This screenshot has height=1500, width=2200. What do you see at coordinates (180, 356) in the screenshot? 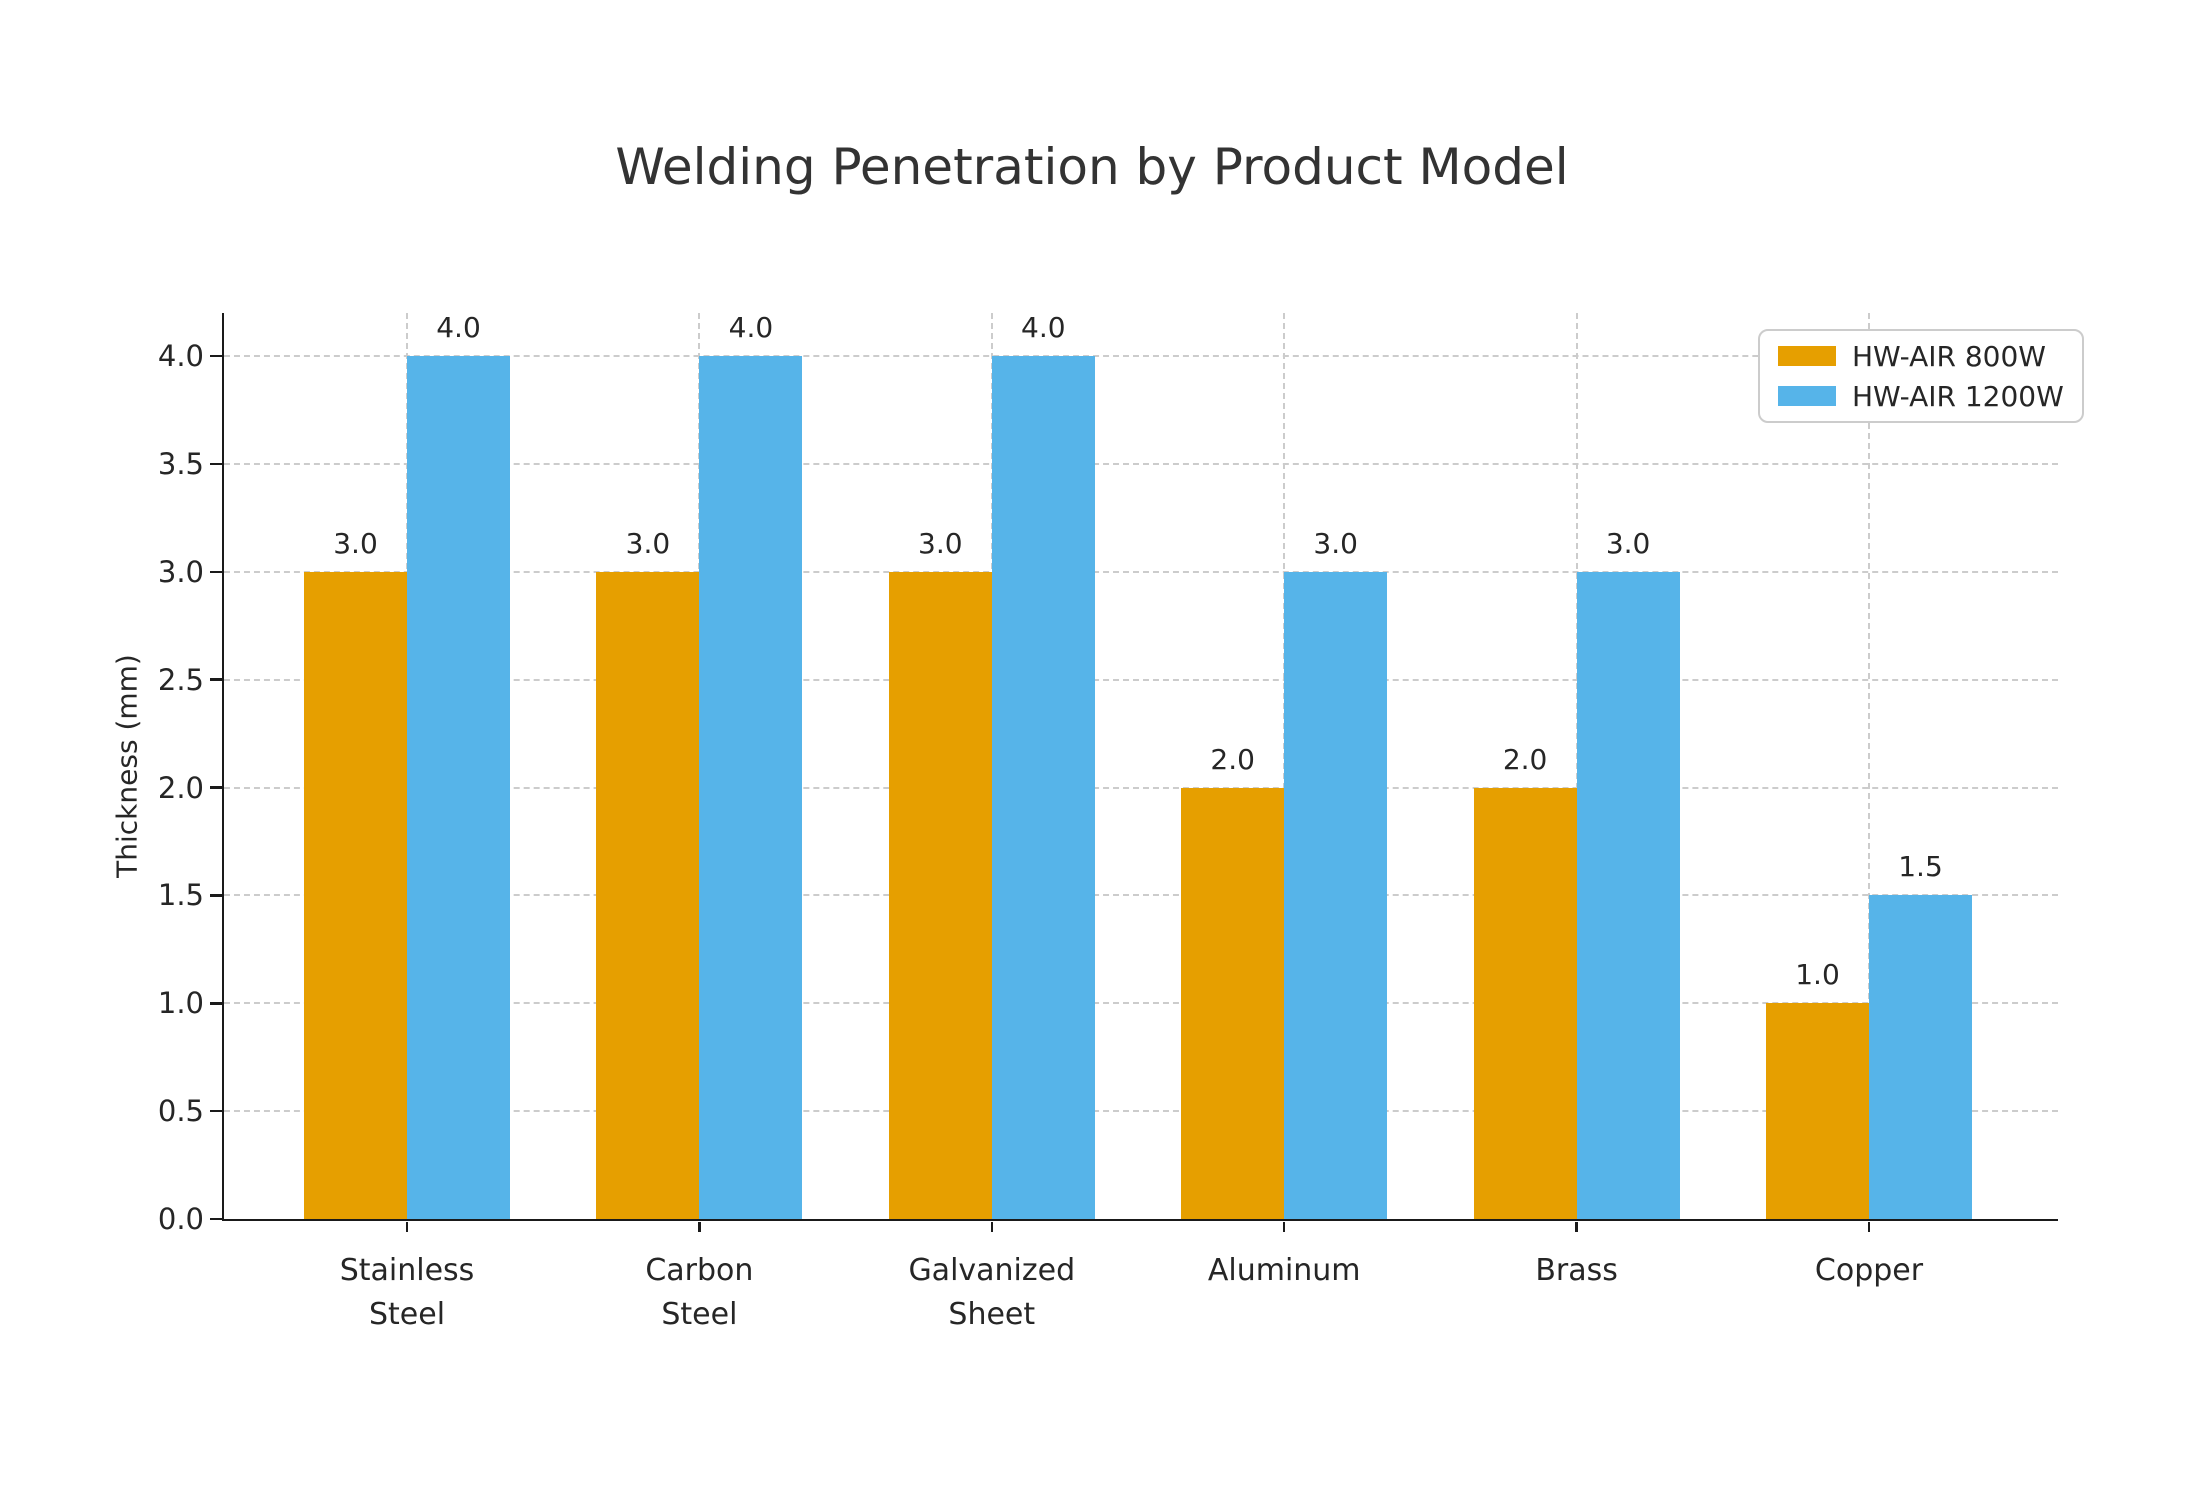
I see `y-tick-label: 4.0` at bounding box center [180, 356].